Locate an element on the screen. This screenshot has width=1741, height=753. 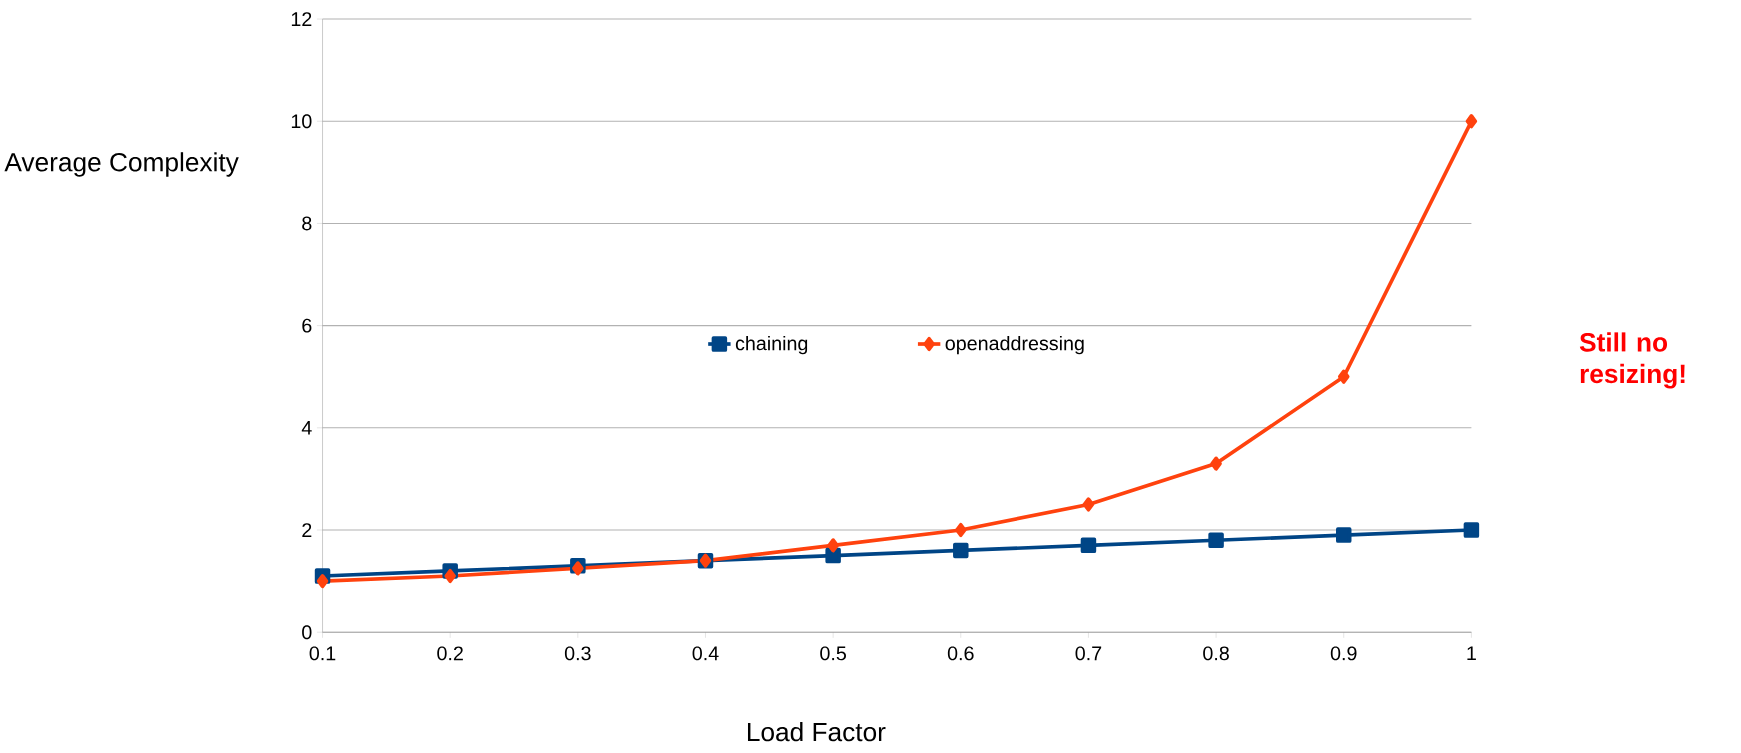
y-tick-label: 12 is located at coordinates (301, 19).